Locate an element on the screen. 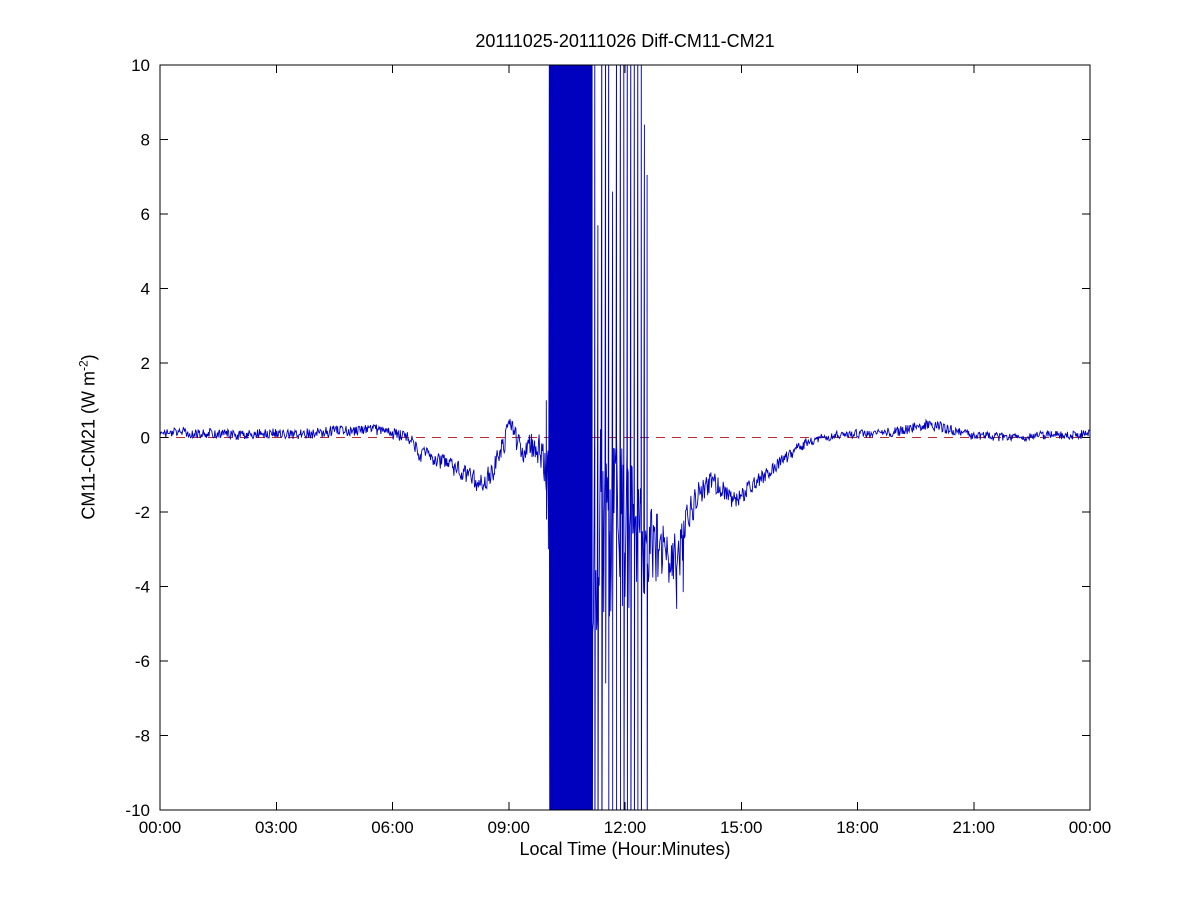 Image resolution: width=1201 pixels, height=901 pixels. chart-title: 20111025-20111026 Diff-CM11-CM21 is located at coordinates (625, 41).